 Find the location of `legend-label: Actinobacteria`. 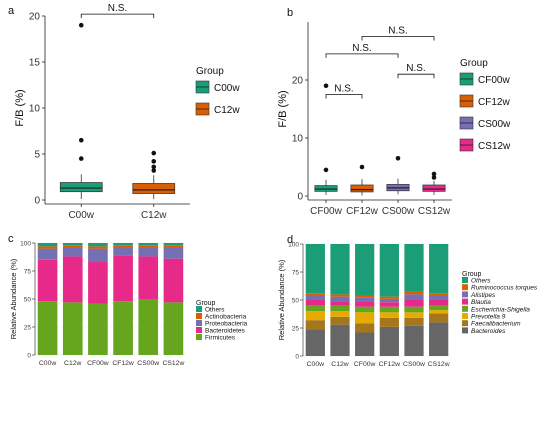

legend-label: Actinobacteria is located at coordinates (226, 317).